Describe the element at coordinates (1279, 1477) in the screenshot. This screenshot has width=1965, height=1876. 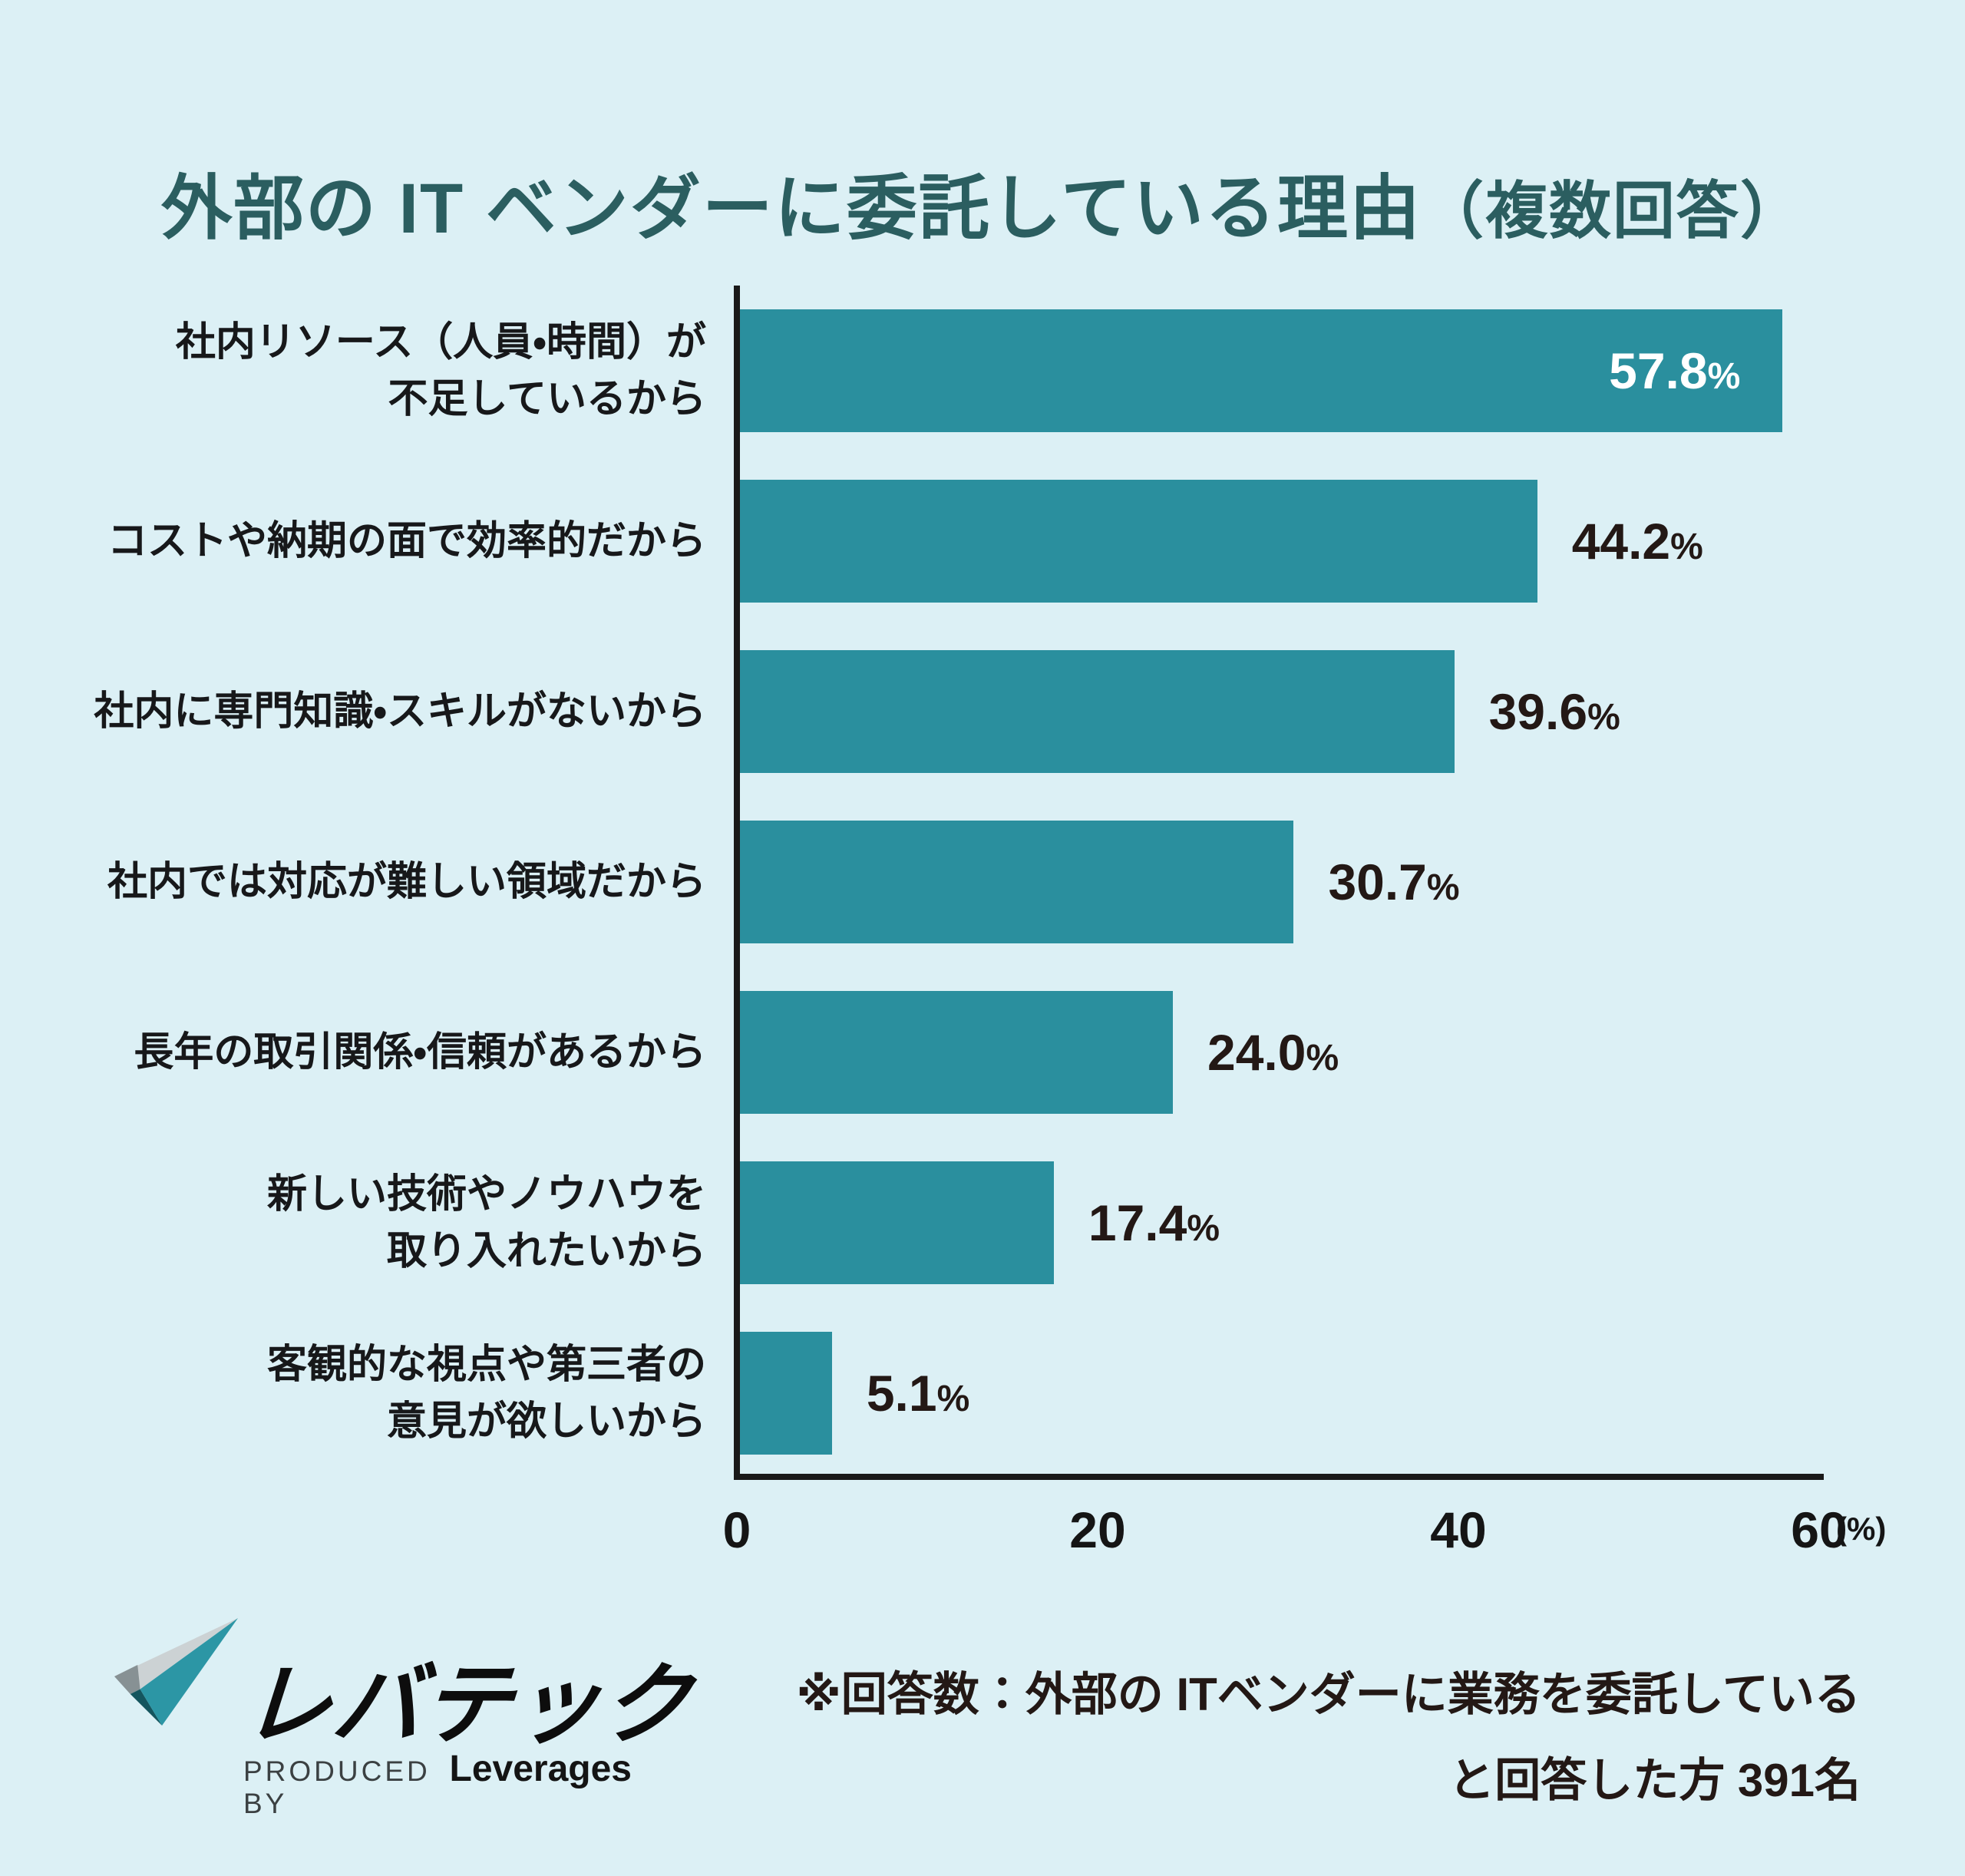
I see `x-axis-line` at that location.